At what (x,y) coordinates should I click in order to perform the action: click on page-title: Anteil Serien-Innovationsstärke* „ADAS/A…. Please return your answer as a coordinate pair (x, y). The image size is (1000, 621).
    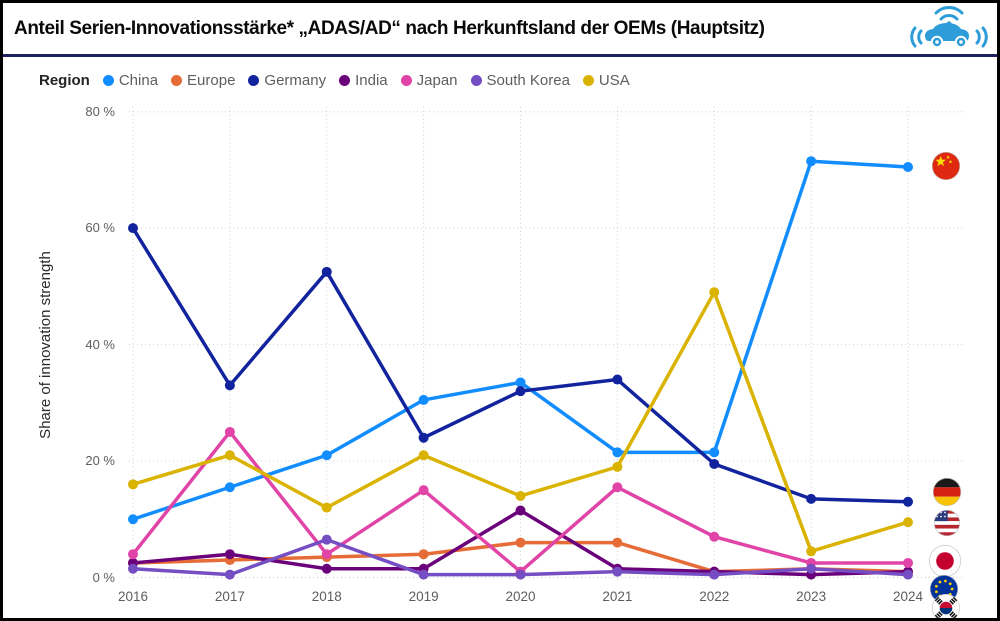
    Looking at the image, I should click on (389, 28).